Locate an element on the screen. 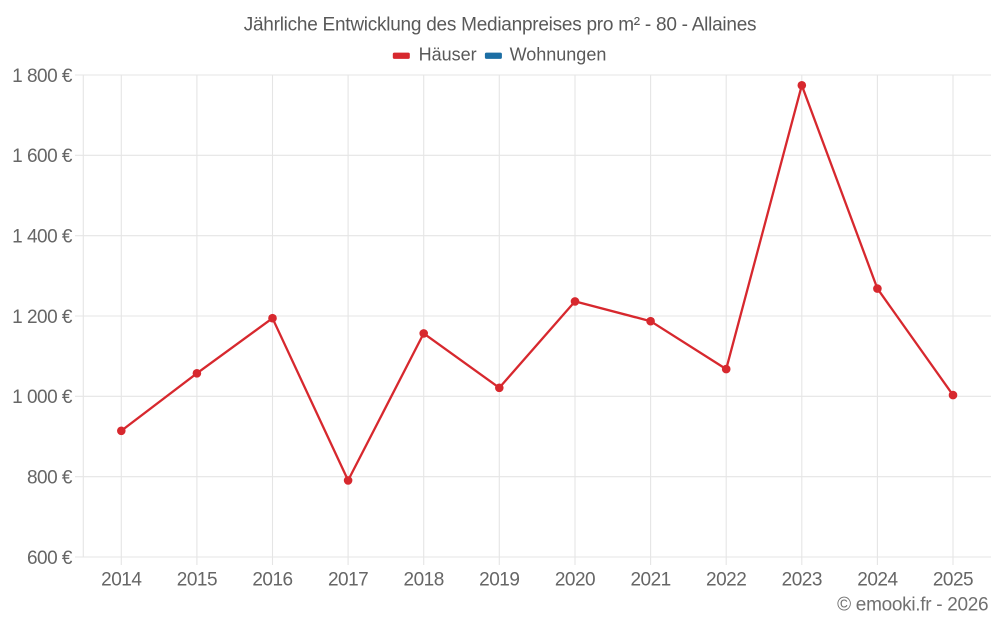 The width and height of the screenshot is (1000, 630). svg-text: 1 600 € is located at coordinates (42, 156).